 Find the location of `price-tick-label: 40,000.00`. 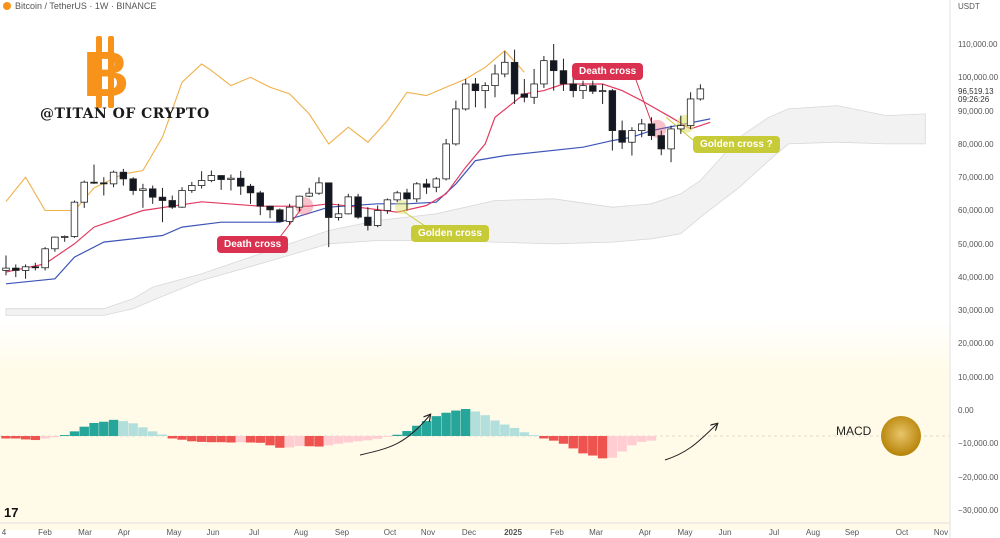

price-tick-label: 40,000.00 is located at coordinates (976, 277).